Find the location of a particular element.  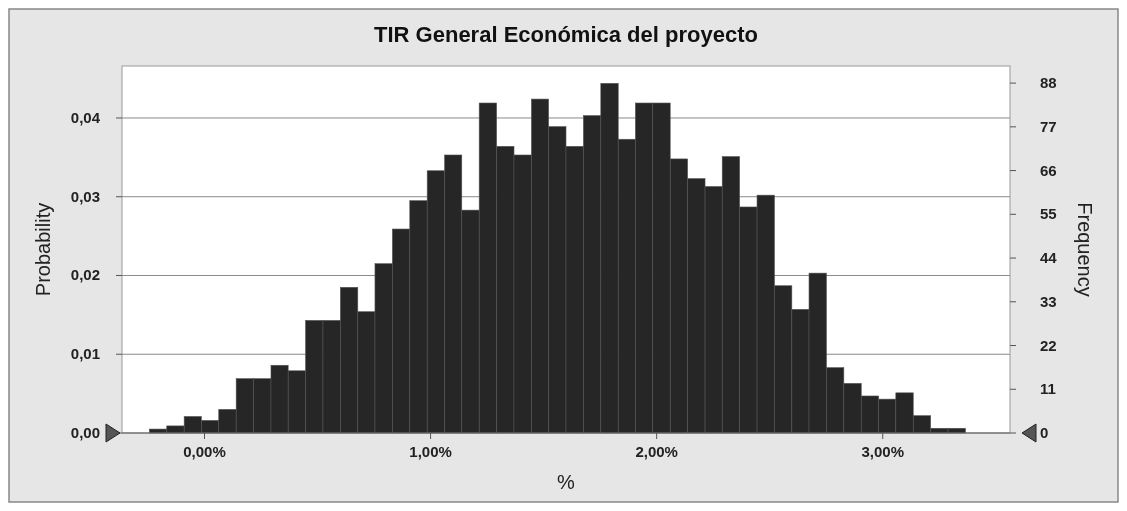

y2-tick-label: 11 is located at coordinates (1048, 389).